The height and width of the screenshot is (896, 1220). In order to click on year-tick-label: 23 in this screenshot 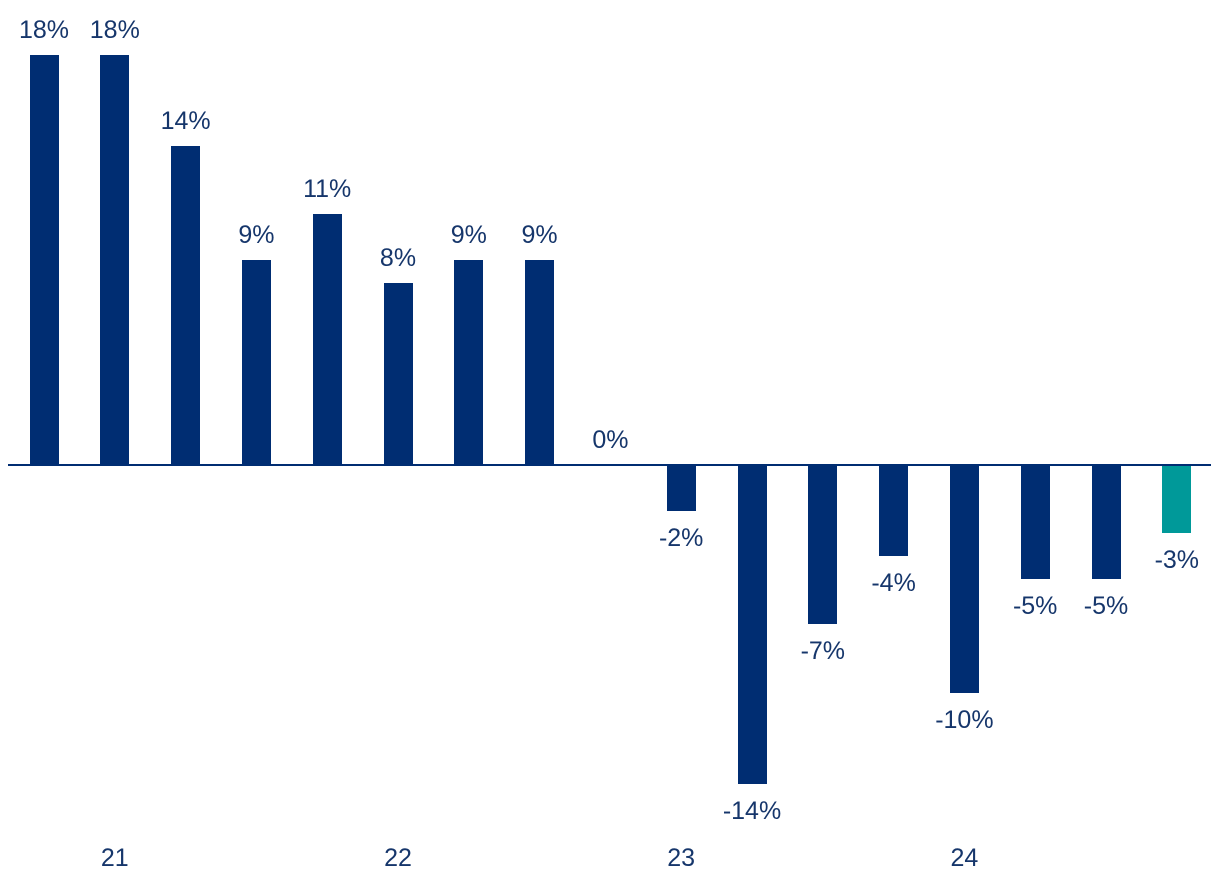, I will do `click(681, 858)`.